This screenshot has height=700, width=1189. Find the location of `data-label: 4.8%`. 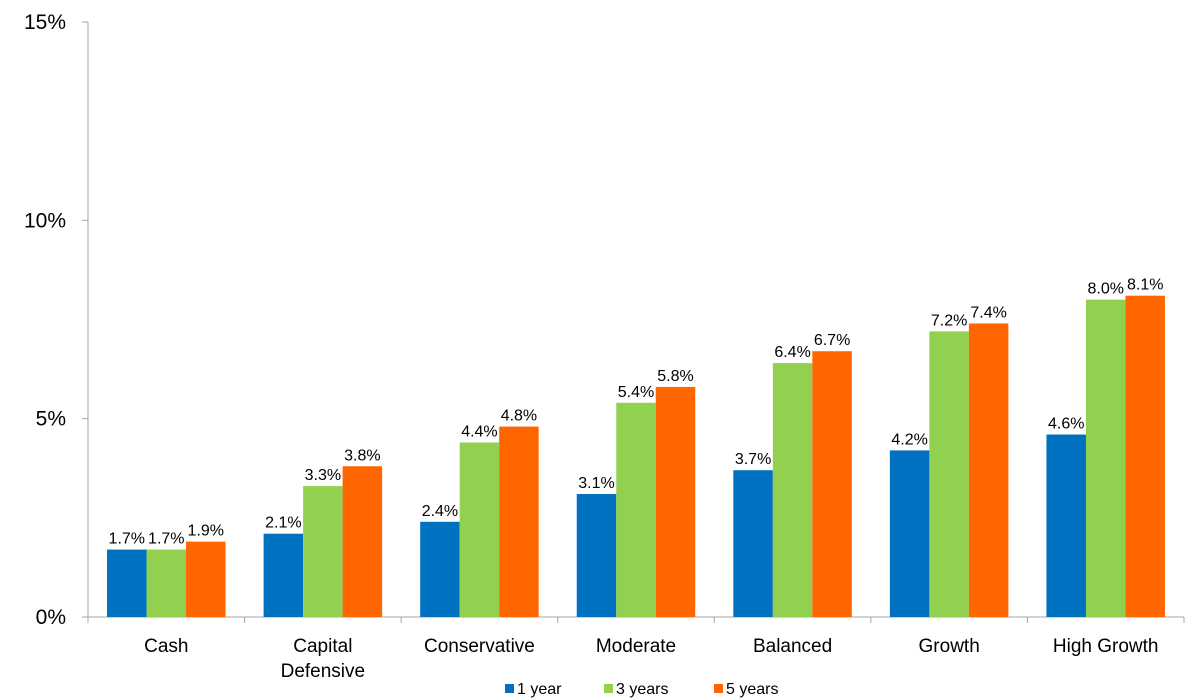

data-label: 4.8% is located at coordinates (519, 416).